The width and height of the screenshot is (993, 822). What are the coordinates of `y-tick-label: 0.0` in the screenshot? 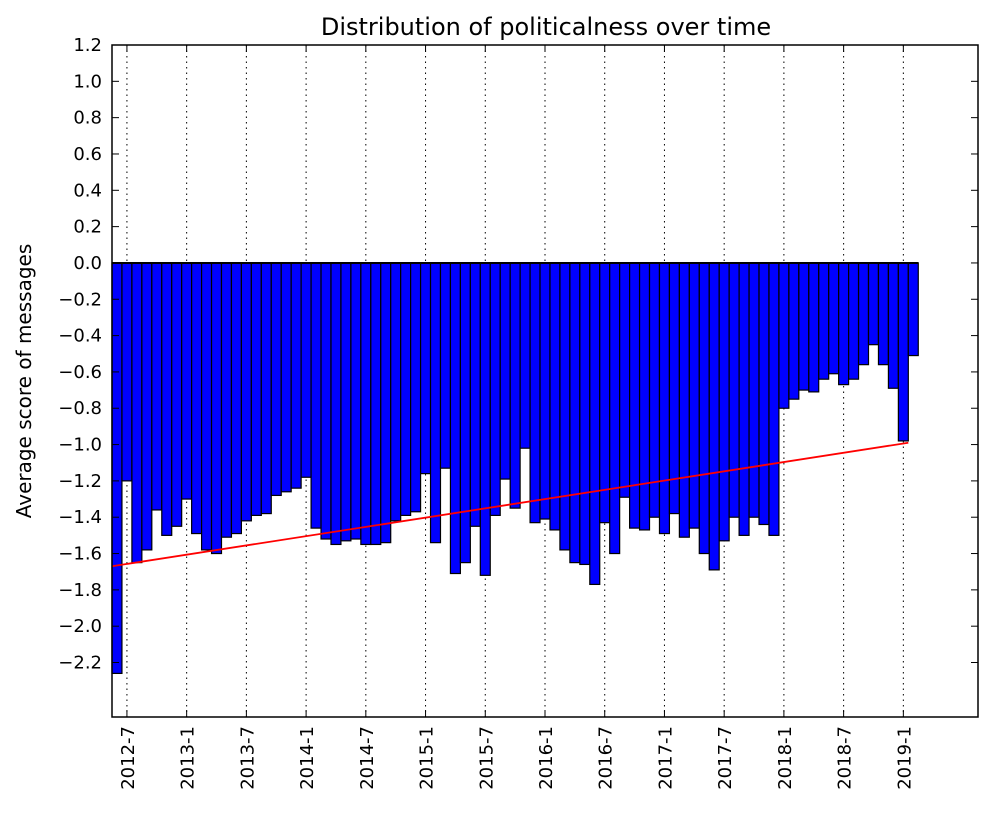 It's located at (87, 263).